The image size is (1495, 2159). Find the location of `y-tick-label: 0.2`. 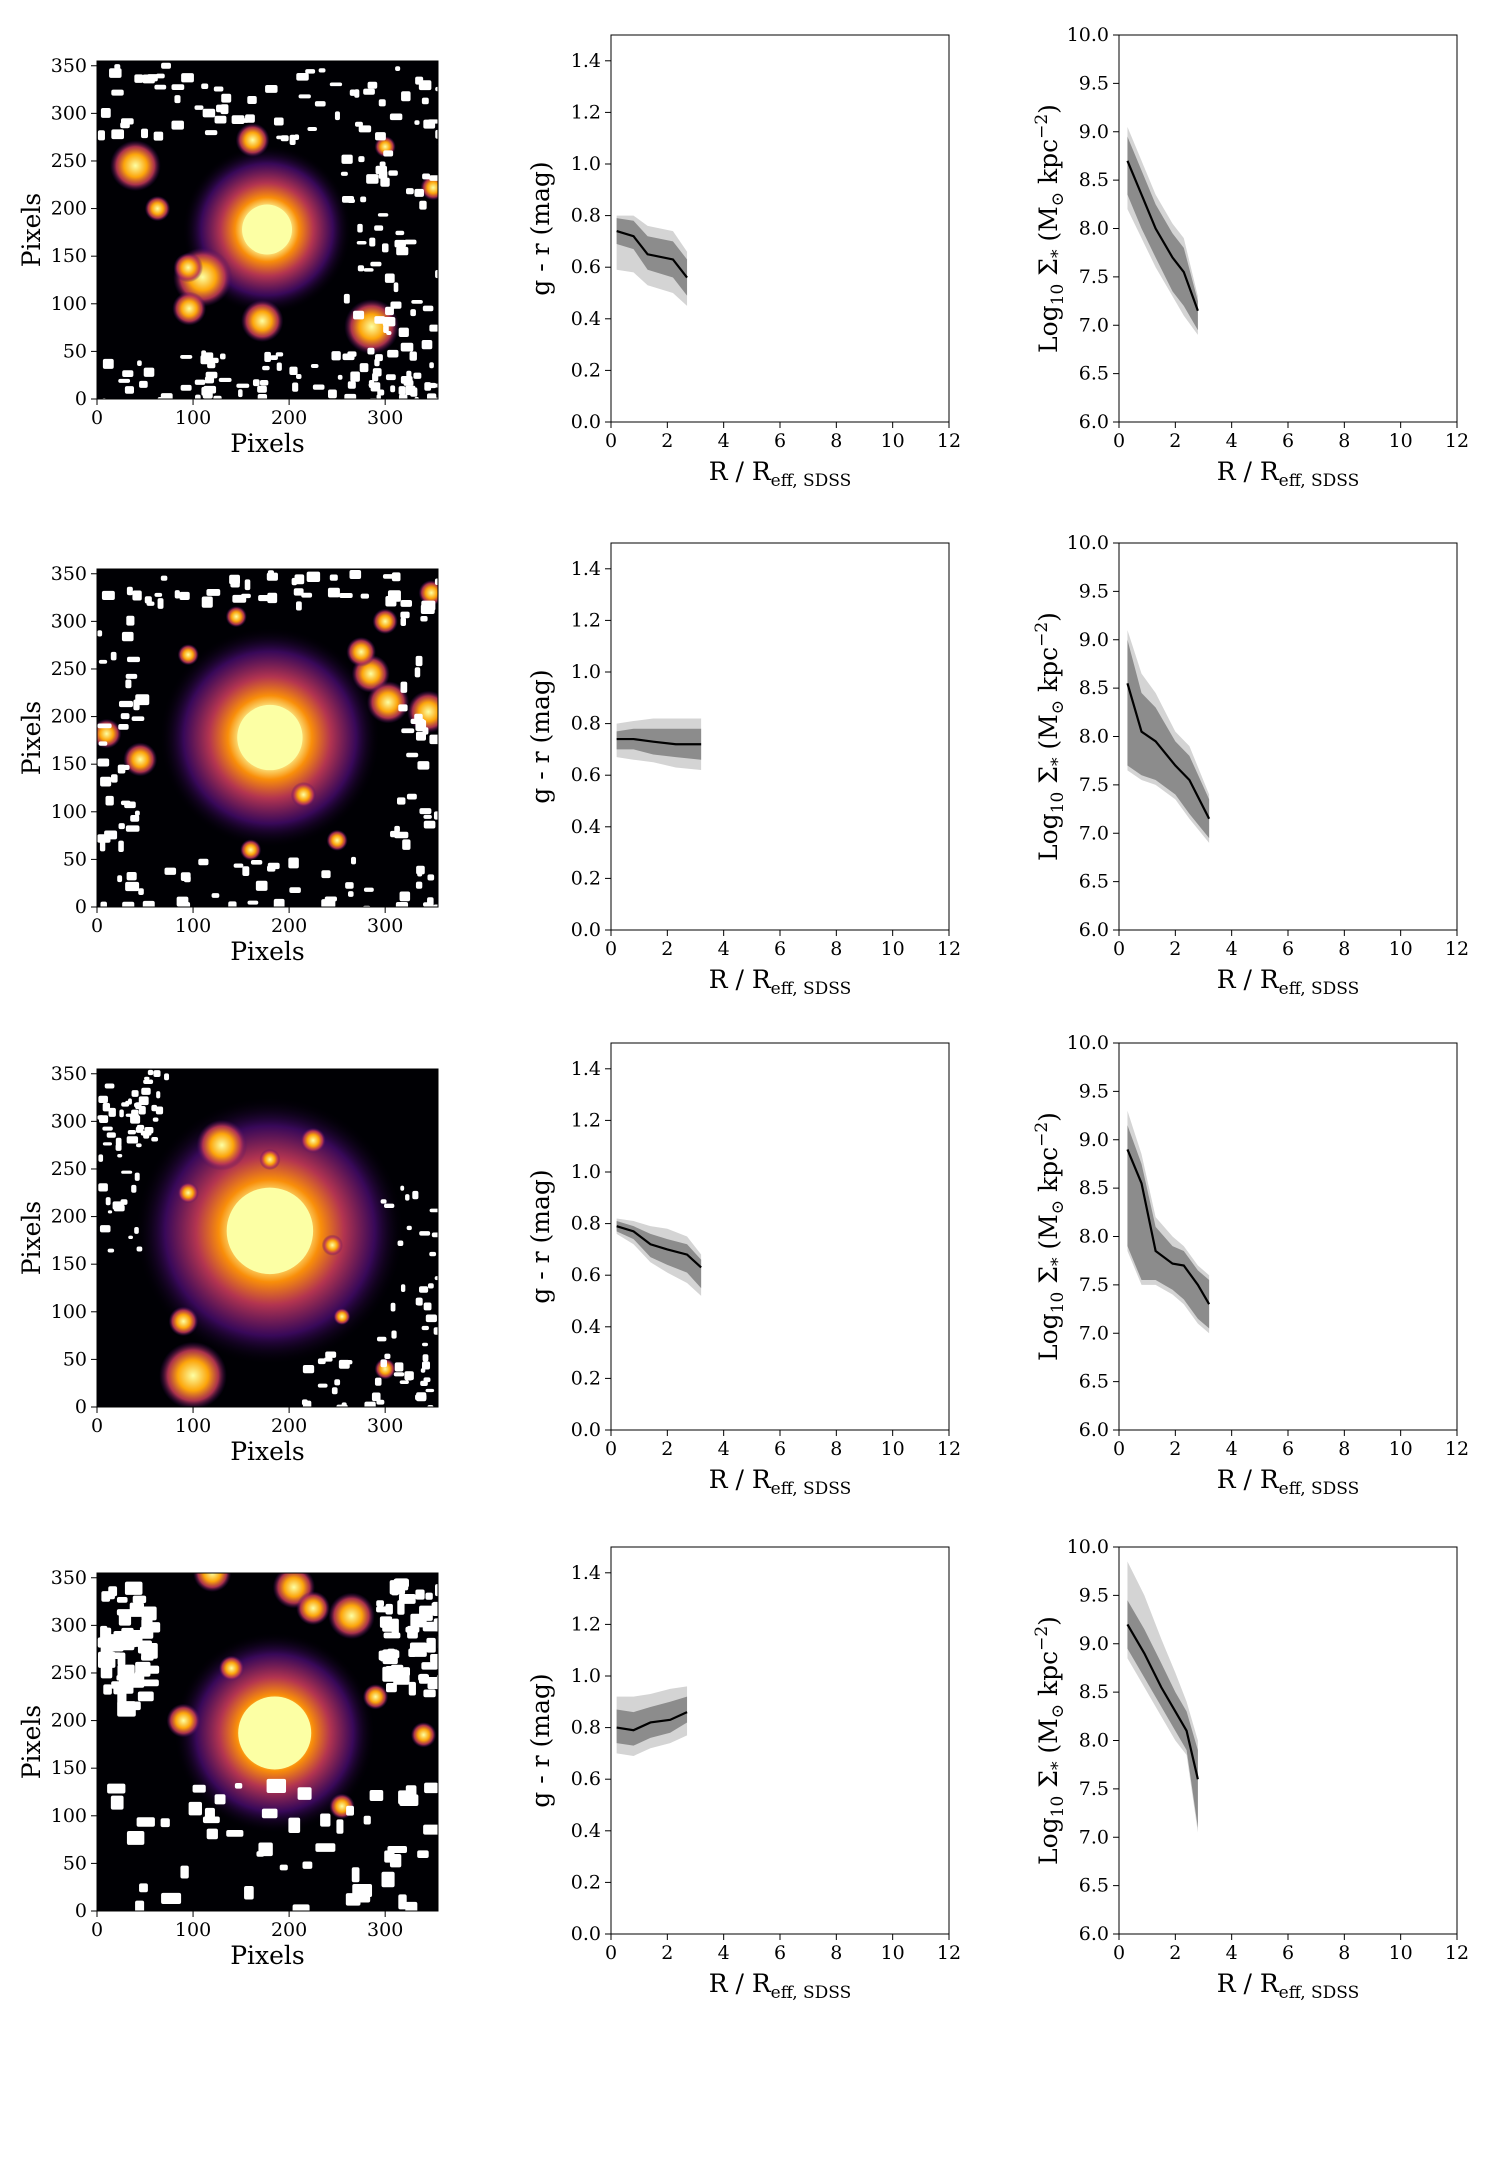

y-tick-label: 0.2 is located at coordinates (586, 878).